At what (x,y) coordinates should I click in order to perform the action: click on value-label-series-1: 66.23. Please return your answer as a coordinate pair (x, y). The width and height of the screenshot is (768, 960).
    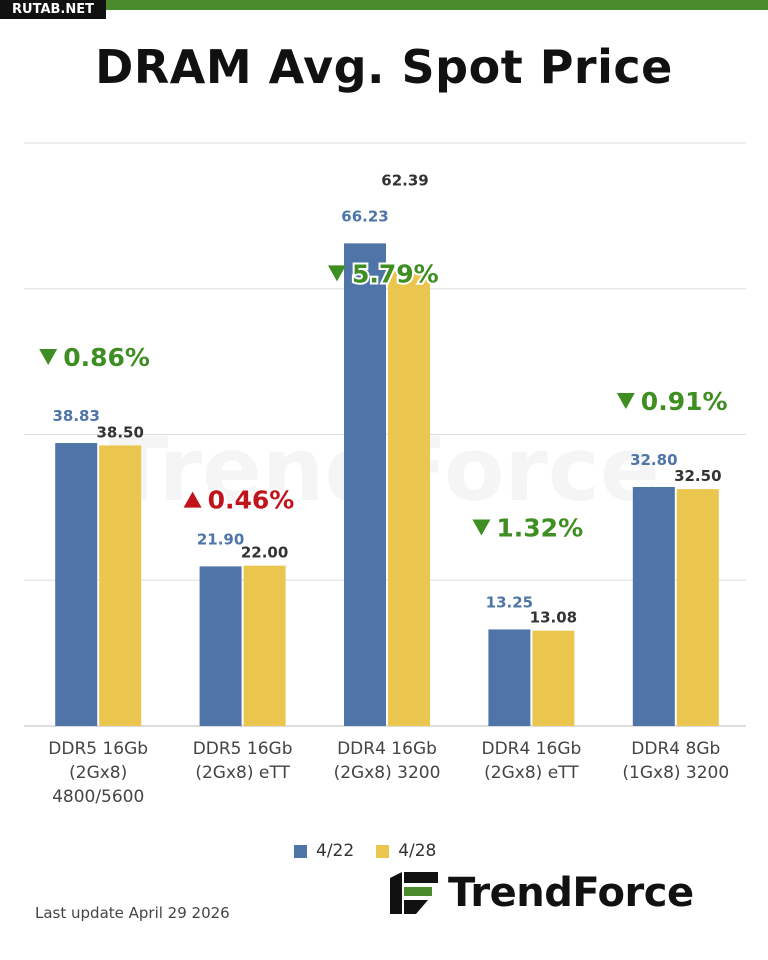
    Looking at the image, I should click on (364, 216).